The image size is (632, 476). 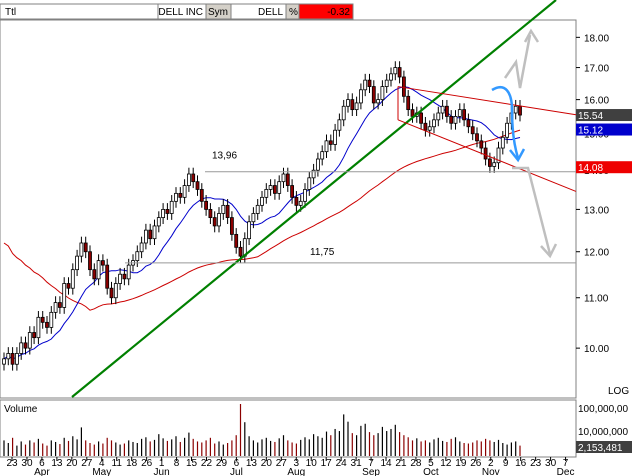 I want to click on volume-bars, so click(x=262, y=430).